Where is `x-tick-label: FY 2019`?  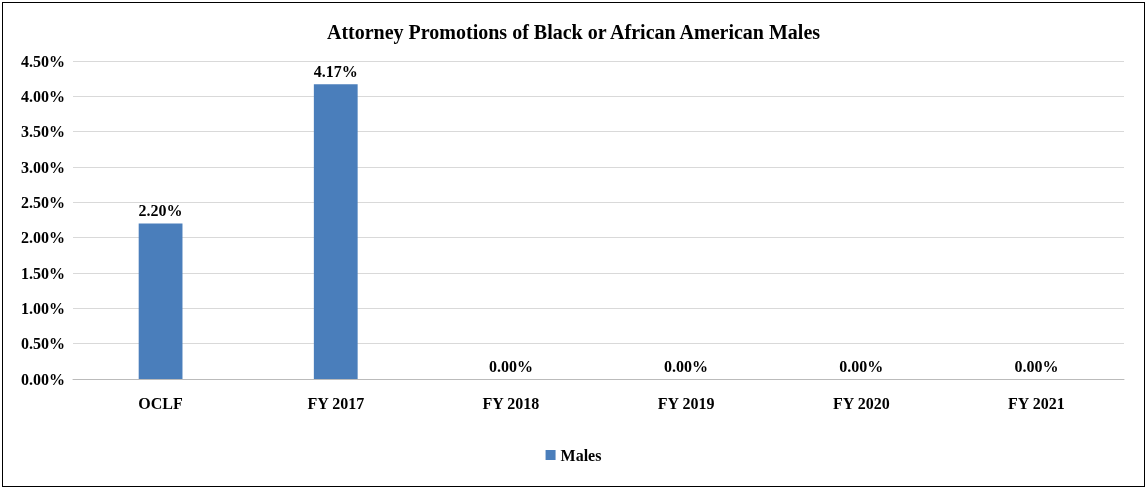 x-tick-label: FY 2019 is located at coordinates (686, 403).